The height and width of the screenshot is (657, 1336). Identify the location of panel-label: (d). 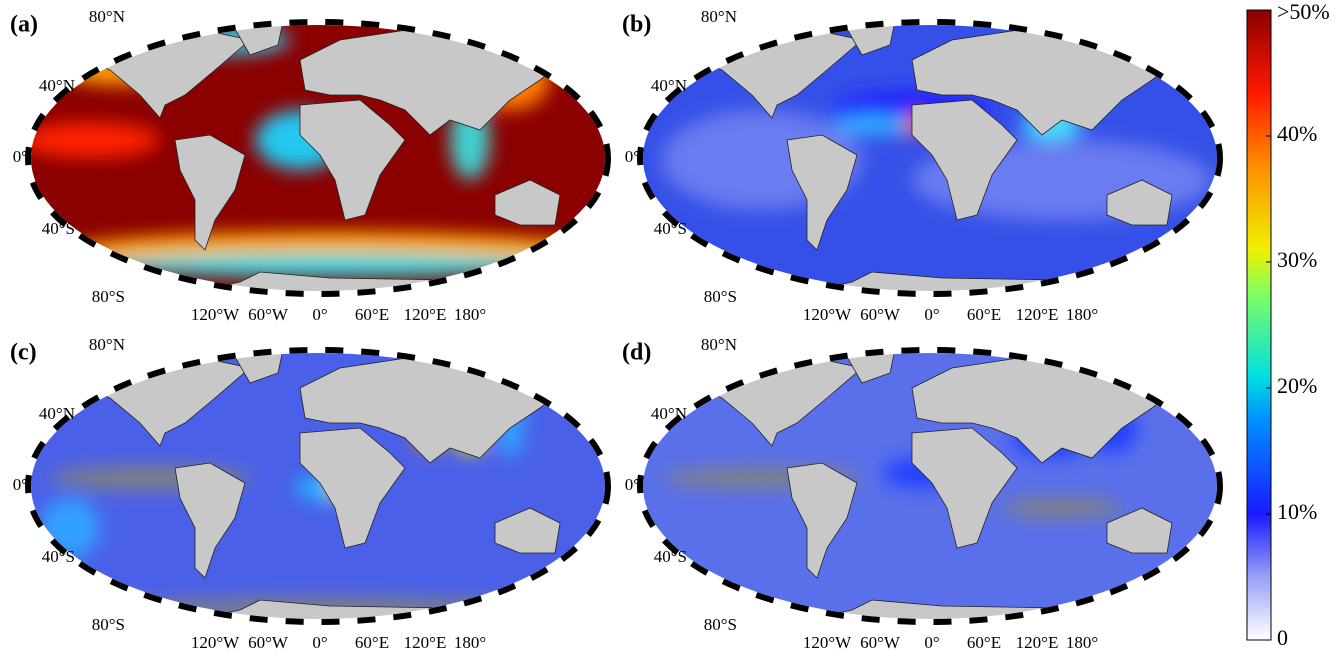
(636, 353).